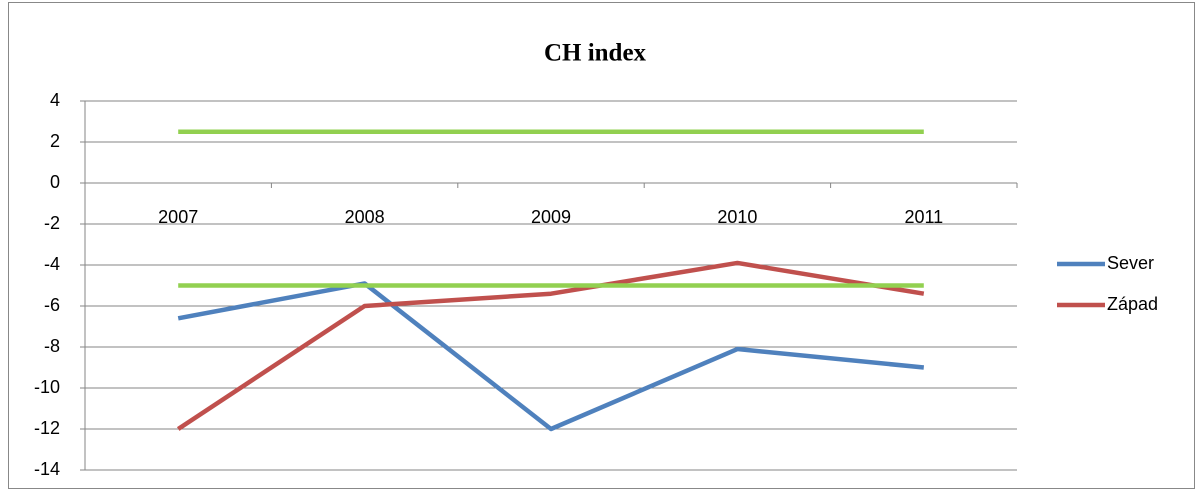 The image size is (1197, 491). What do you see at coordinates (923, 217) in the screenshot?
I see `x-tick-label: 2011` at bounding box center [923, 217].